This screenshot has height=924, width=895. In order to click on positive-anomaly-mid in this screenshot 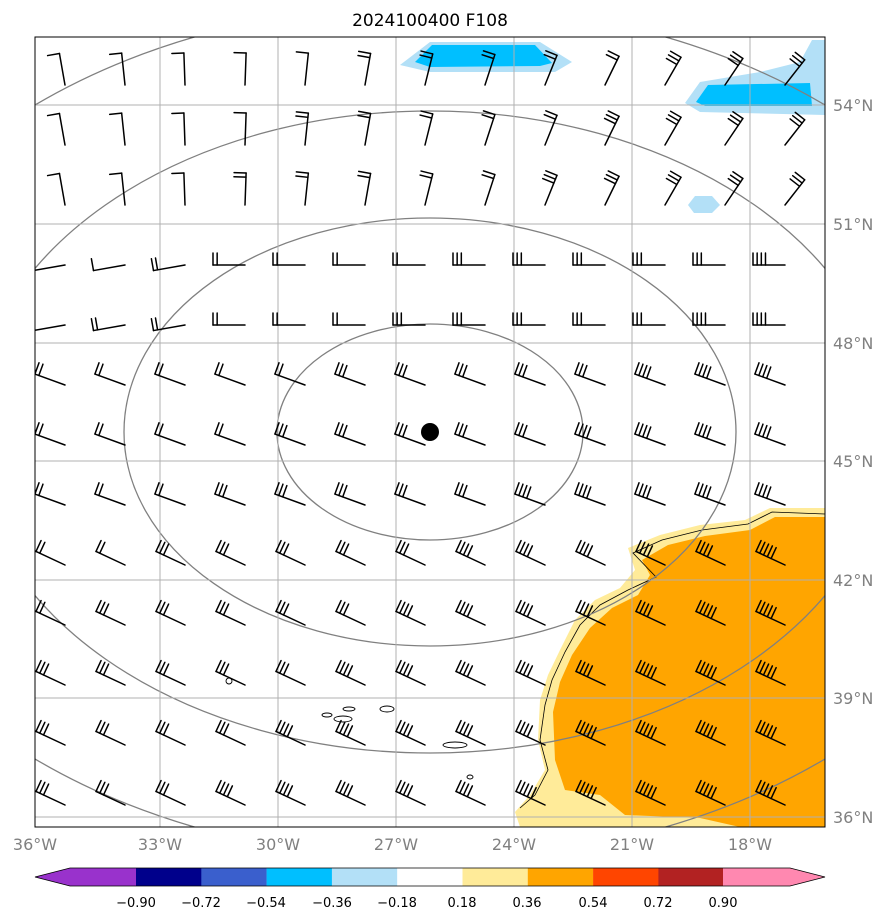, I will do `click(689, 672)`.